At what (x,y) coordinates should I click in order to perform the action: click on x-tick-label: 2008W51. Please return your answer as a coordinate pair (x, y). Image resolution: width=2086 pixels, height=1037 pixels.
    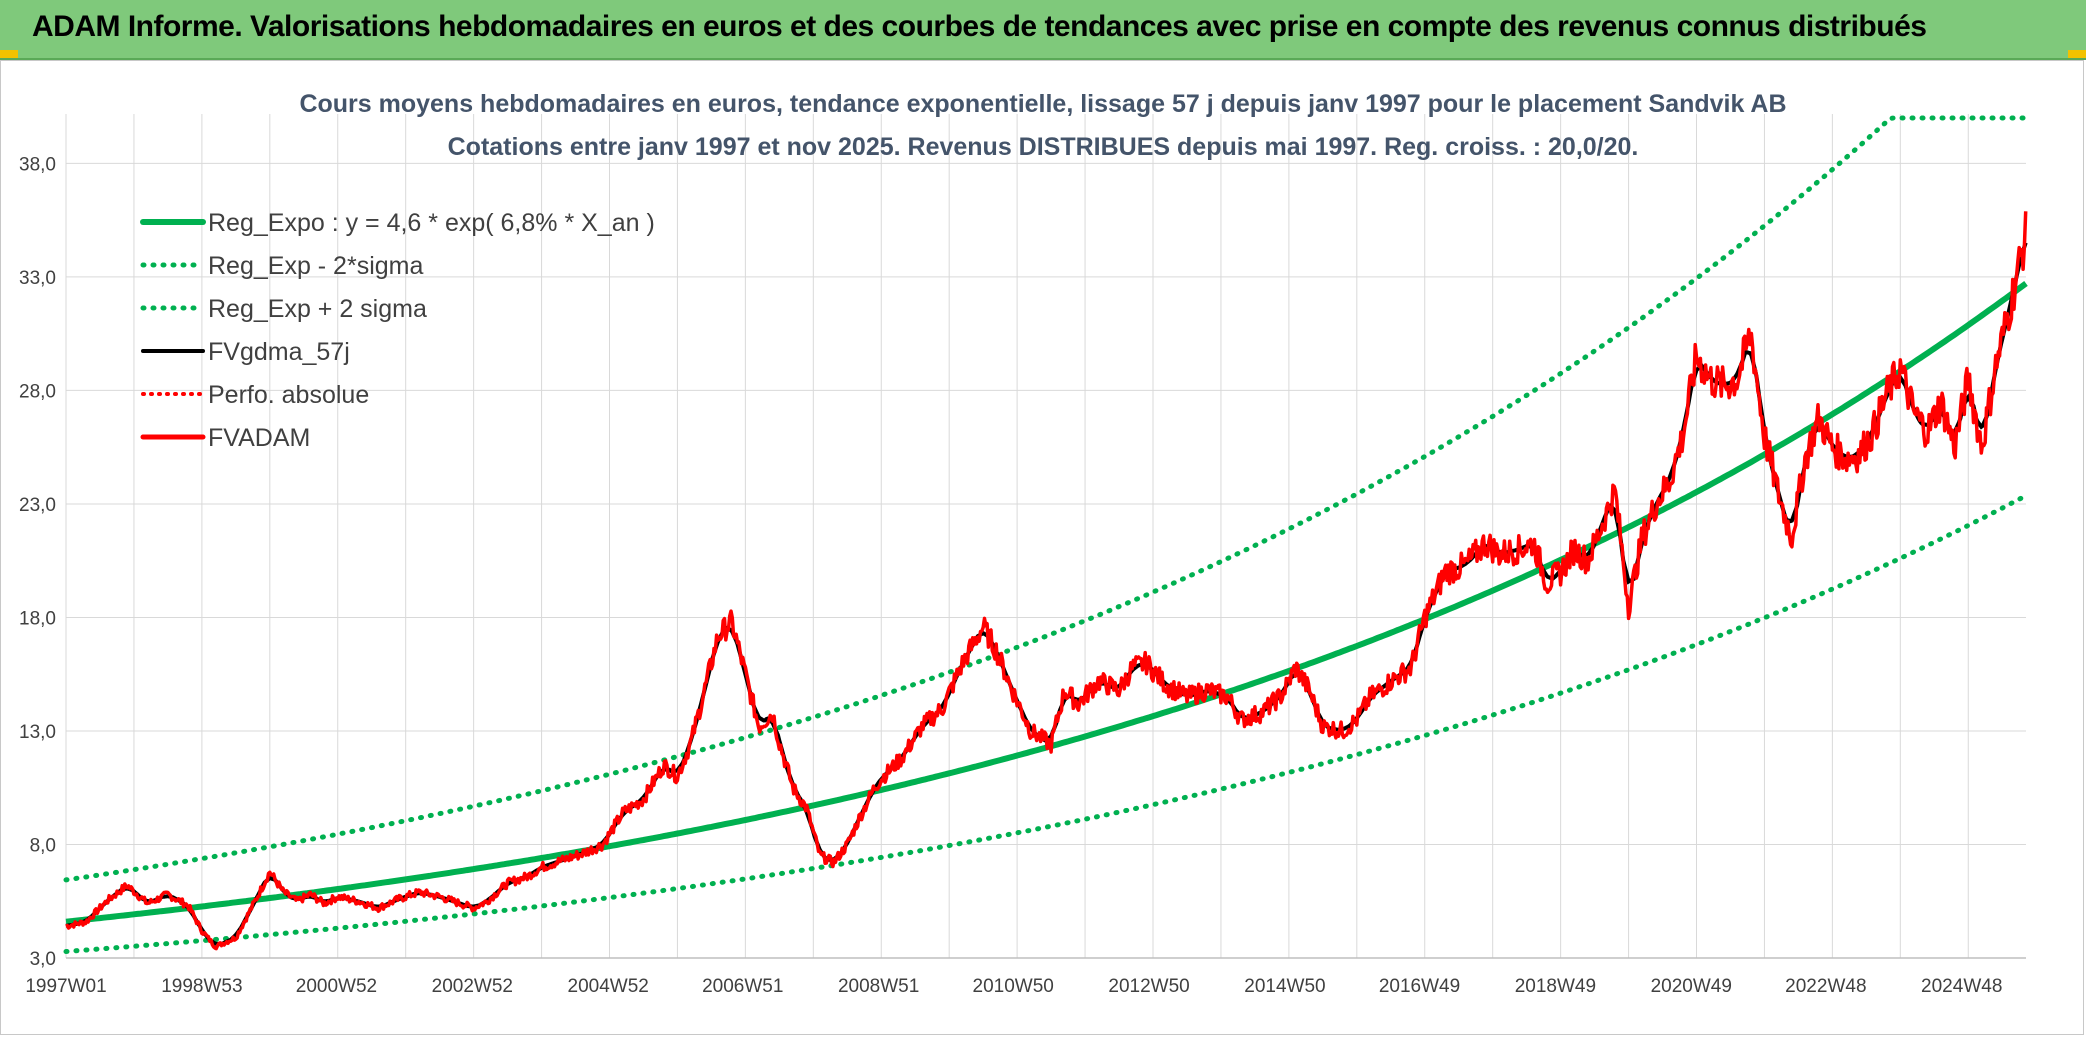
    Looking at the image, I should click on (878, 986).